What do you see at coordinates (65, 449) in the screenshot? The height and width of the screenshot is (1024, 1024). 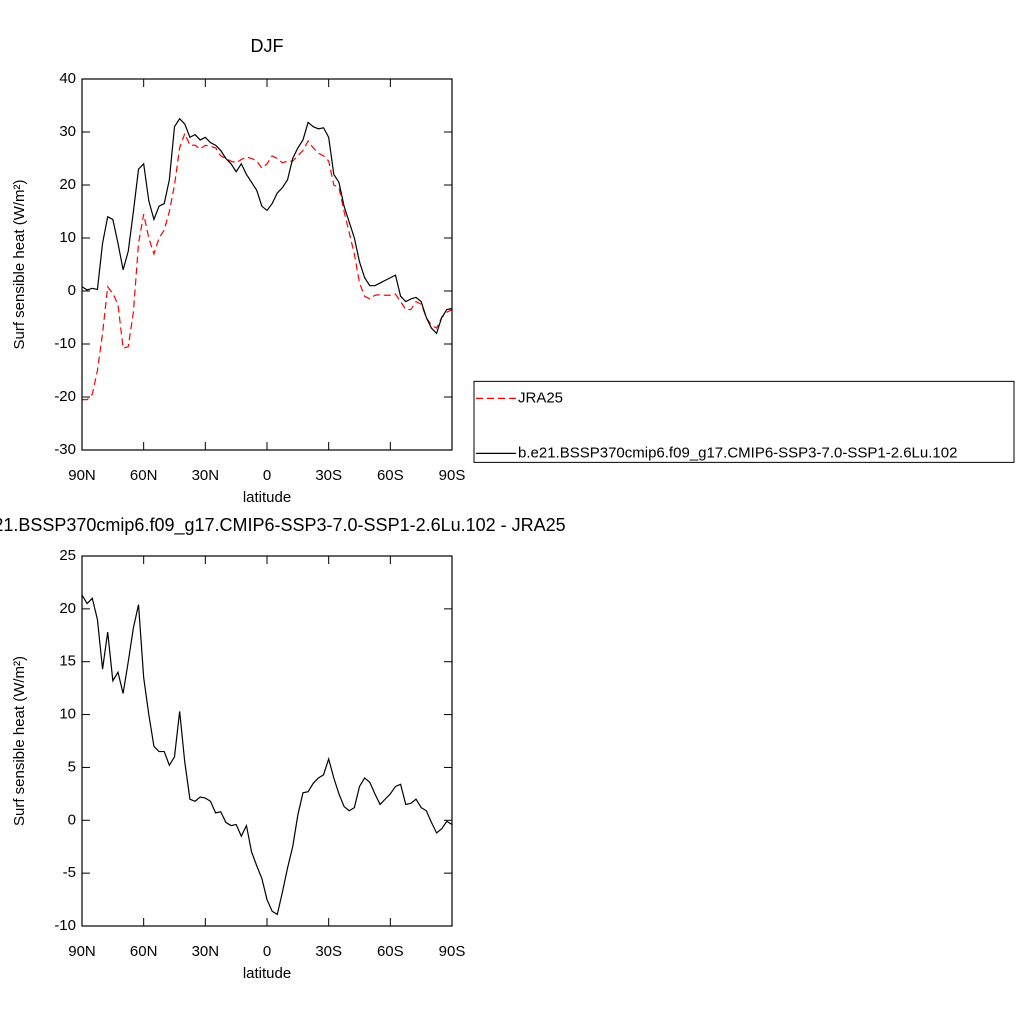 I see `y-tick-label: -30` at bounding box center [65, 449].